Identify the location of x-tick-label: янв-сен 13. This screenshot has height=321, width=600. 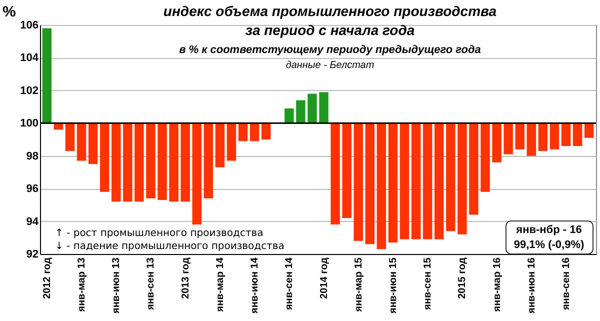
(151, 283).